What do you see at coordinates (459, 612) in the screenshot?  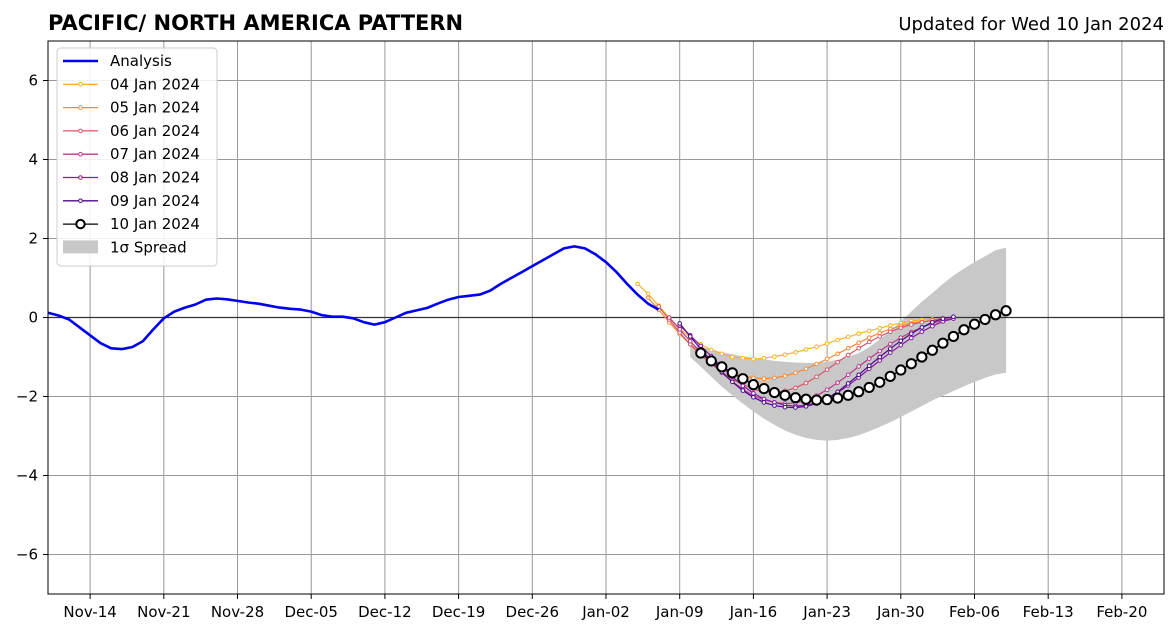 I see `x-tick-label: Dec-19` at bounding box center [459, 612].